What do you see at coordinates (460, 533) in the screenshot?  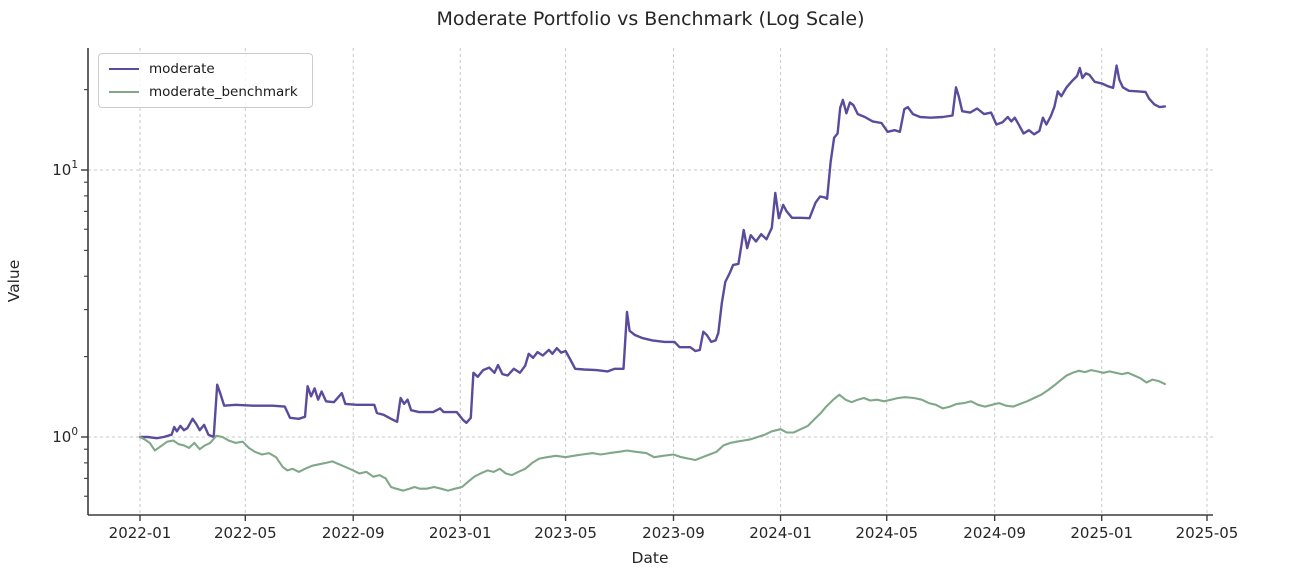 I see `x-tick-label: 2023-01` at bounding box center [460, 533].